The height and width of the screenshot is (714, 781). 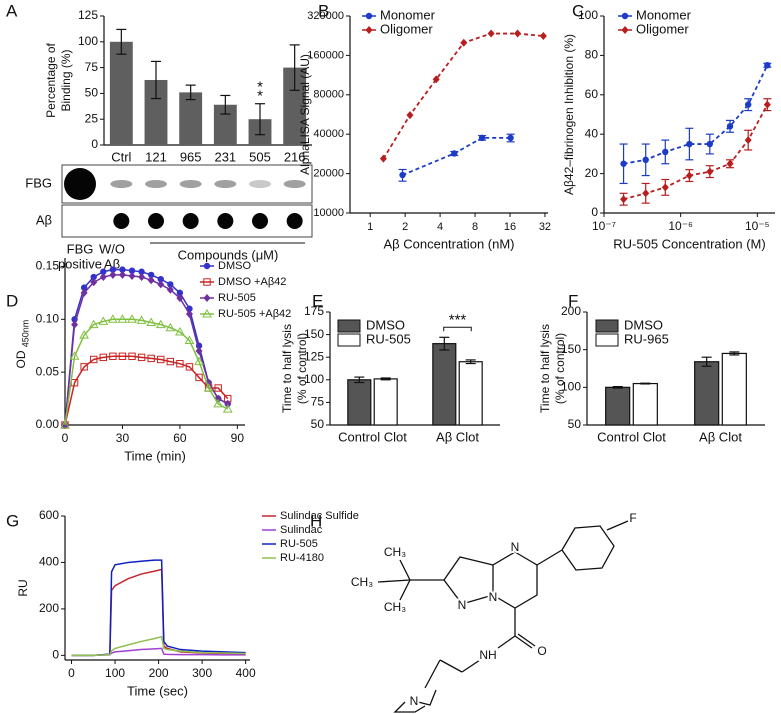 I want to click on x-tick-label: 1, so click(x=370, y=227).